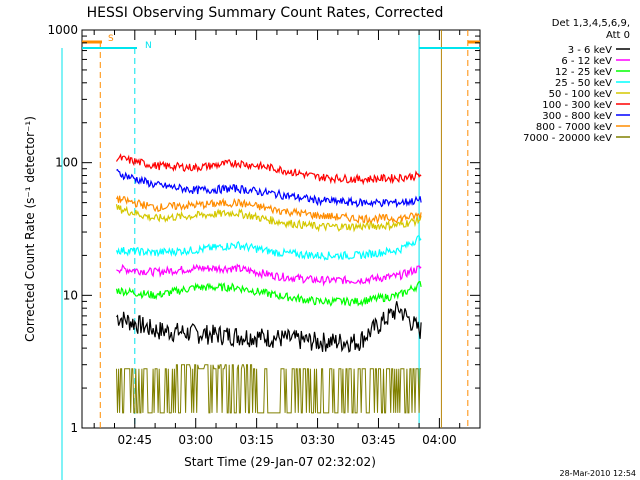 This screenshot has height=480, width=640. Describe the element at coordinates (439, 440) in the screenshot. I see `x-tick-label: 04:00` at that location.